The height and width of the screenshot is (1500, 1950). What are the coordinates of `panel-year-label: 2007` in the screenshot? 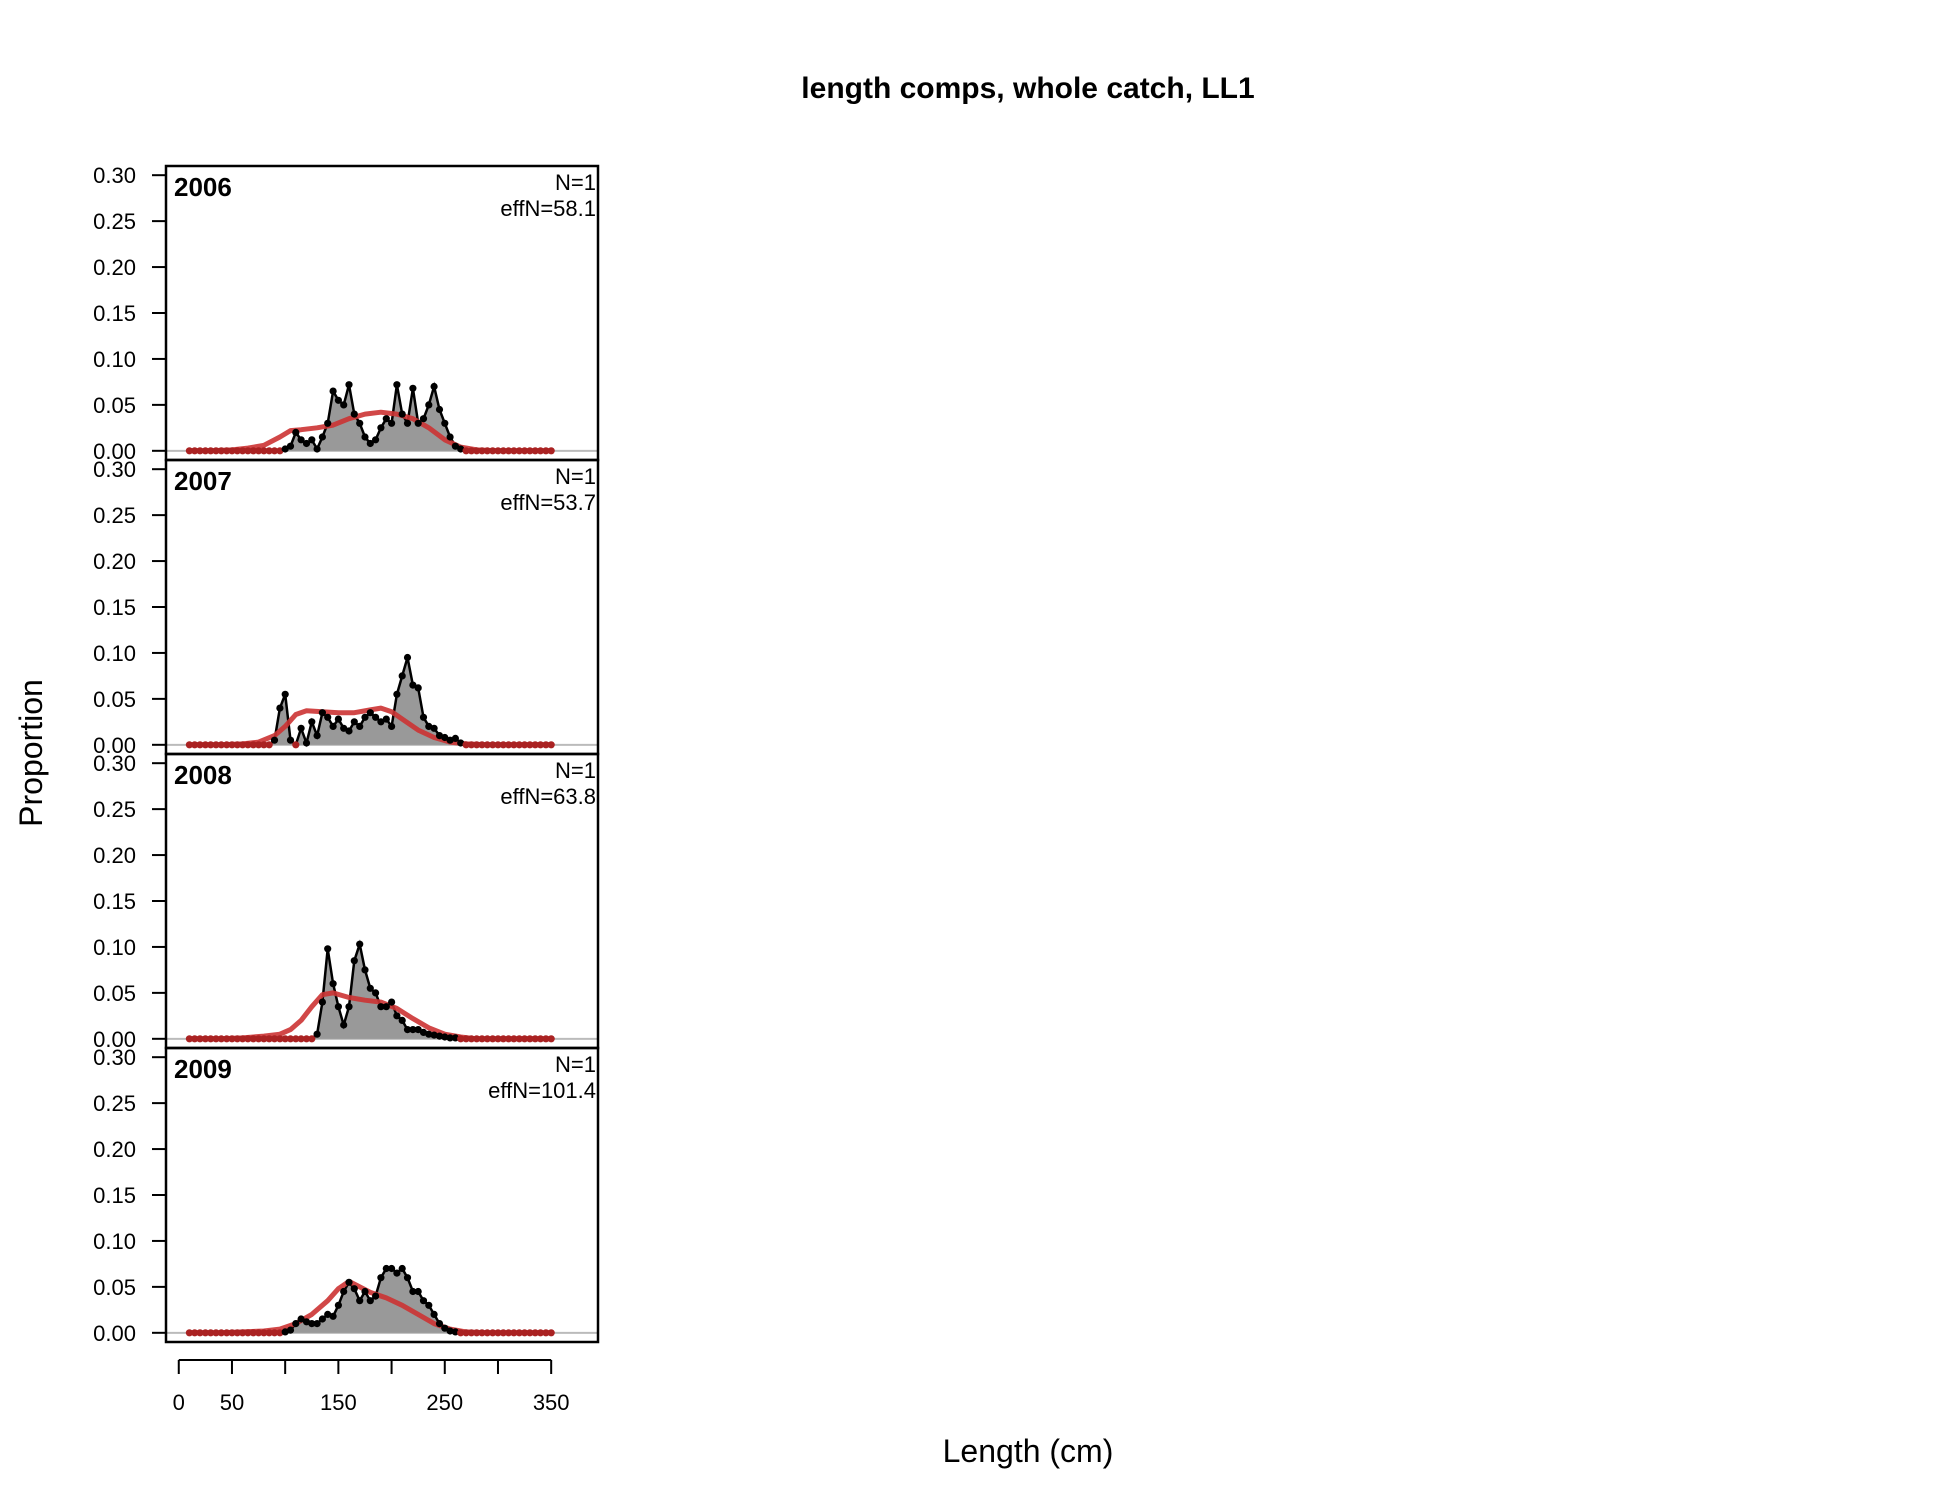 It's located at (203, 481).